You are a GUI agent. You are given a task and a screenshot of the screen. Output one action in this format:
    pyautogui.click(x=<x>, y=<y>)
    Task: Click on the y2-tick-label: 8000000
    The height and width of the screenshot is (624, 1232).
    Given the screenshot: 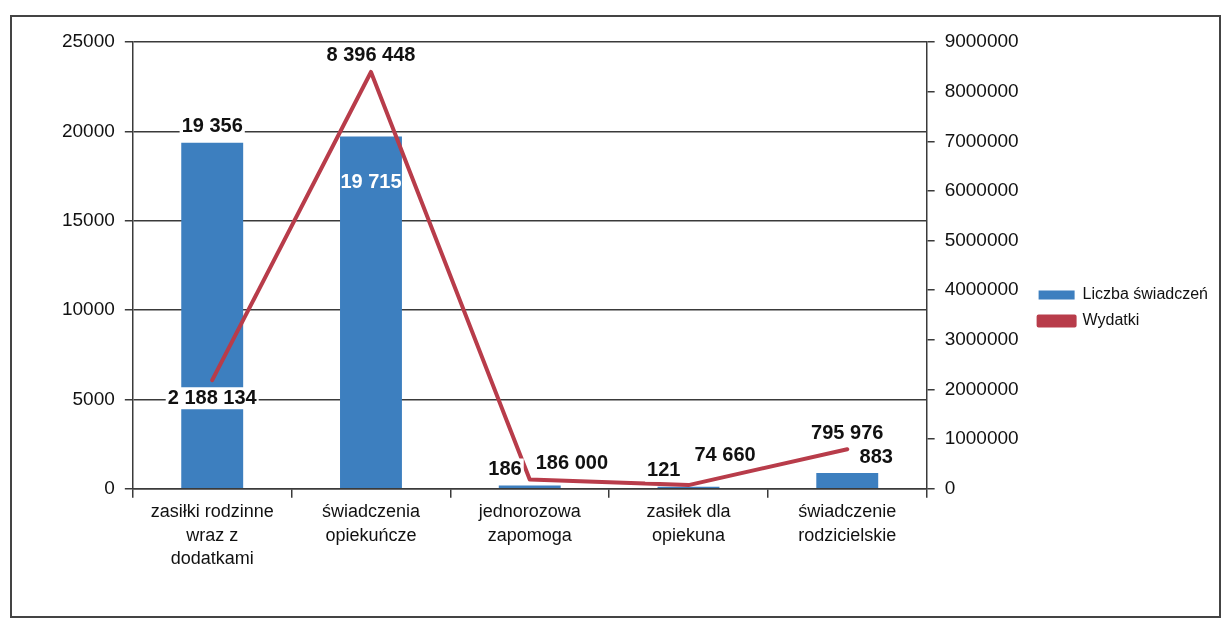 What is the action you would take?
    pyautogui.click(x=981, y=90)
    